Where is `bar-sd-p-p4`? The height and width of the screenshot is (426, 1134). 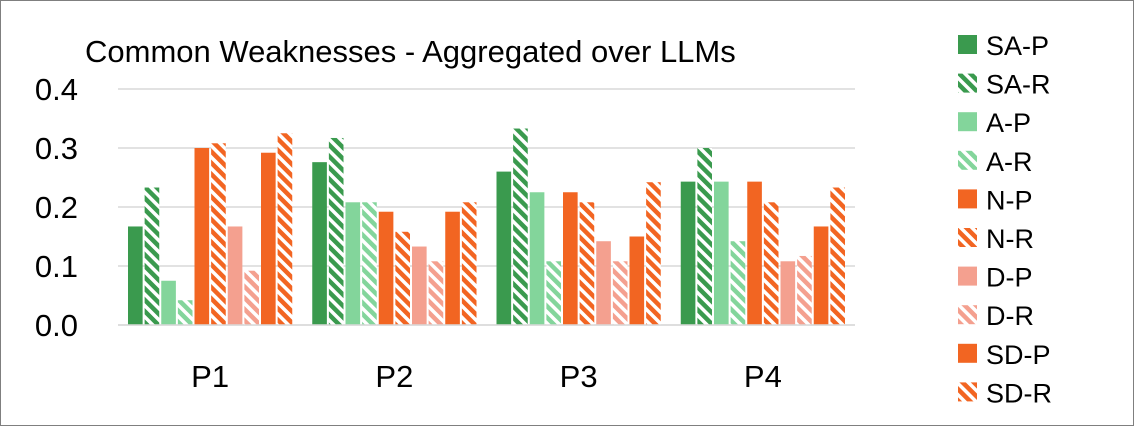
bar-sd-p-p4 is located at coordinates (821, 275).